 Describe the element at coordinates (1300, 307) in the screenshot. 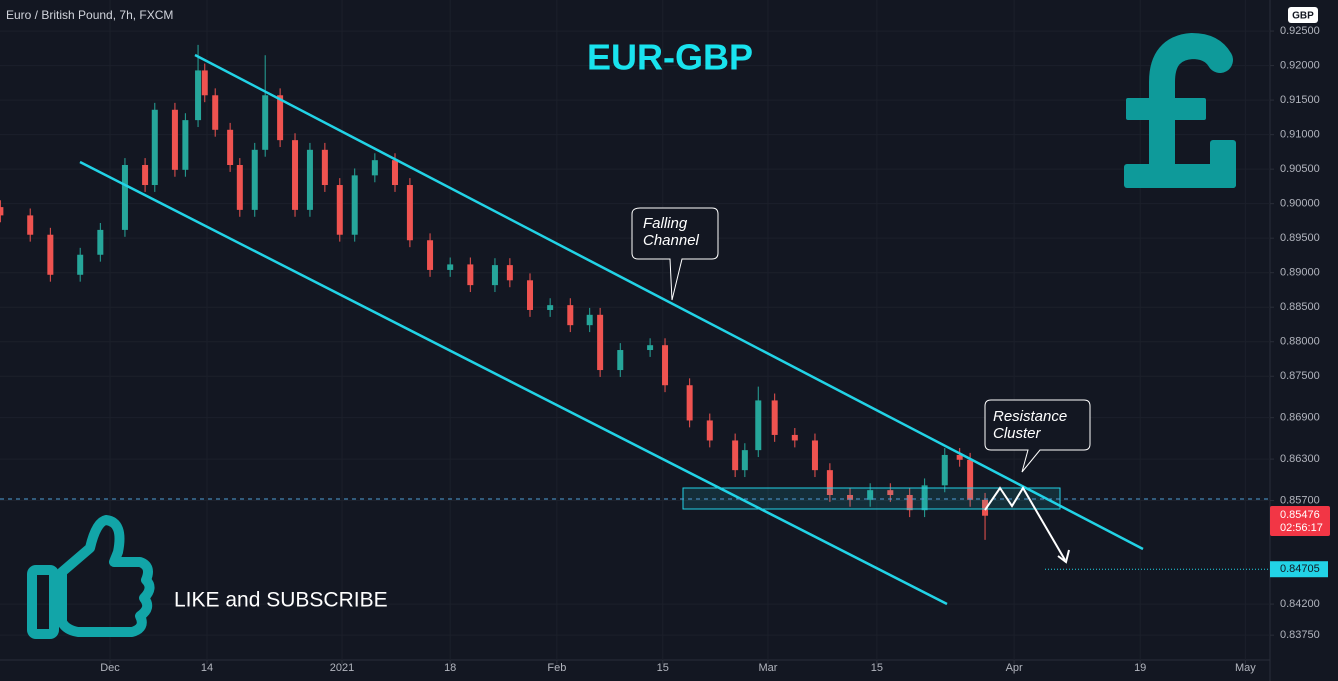

I see `y-tick-label: 0.88500` at that location.